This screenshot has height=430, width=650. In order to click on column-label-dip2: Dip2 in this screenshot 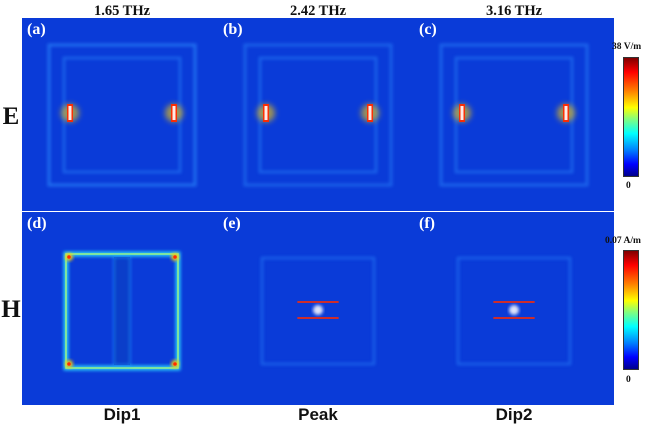, I will do `click(514, 414)`.